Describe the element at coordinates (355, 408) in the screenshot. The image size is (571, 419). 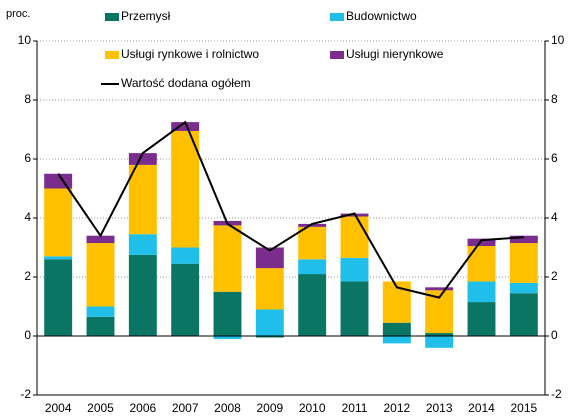
I see `x-tick-label: 2011` at that location.